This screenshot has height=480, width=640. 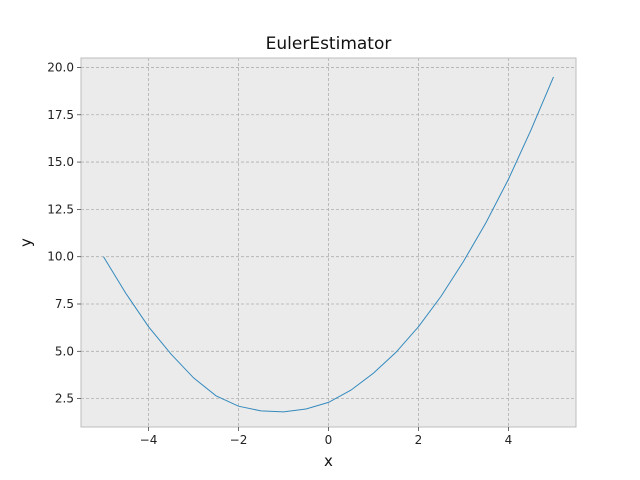 What do you see at coordinates (328, 461) in the screenshot?
I see `x-axis-label: x` at bounding box center [328, 461].